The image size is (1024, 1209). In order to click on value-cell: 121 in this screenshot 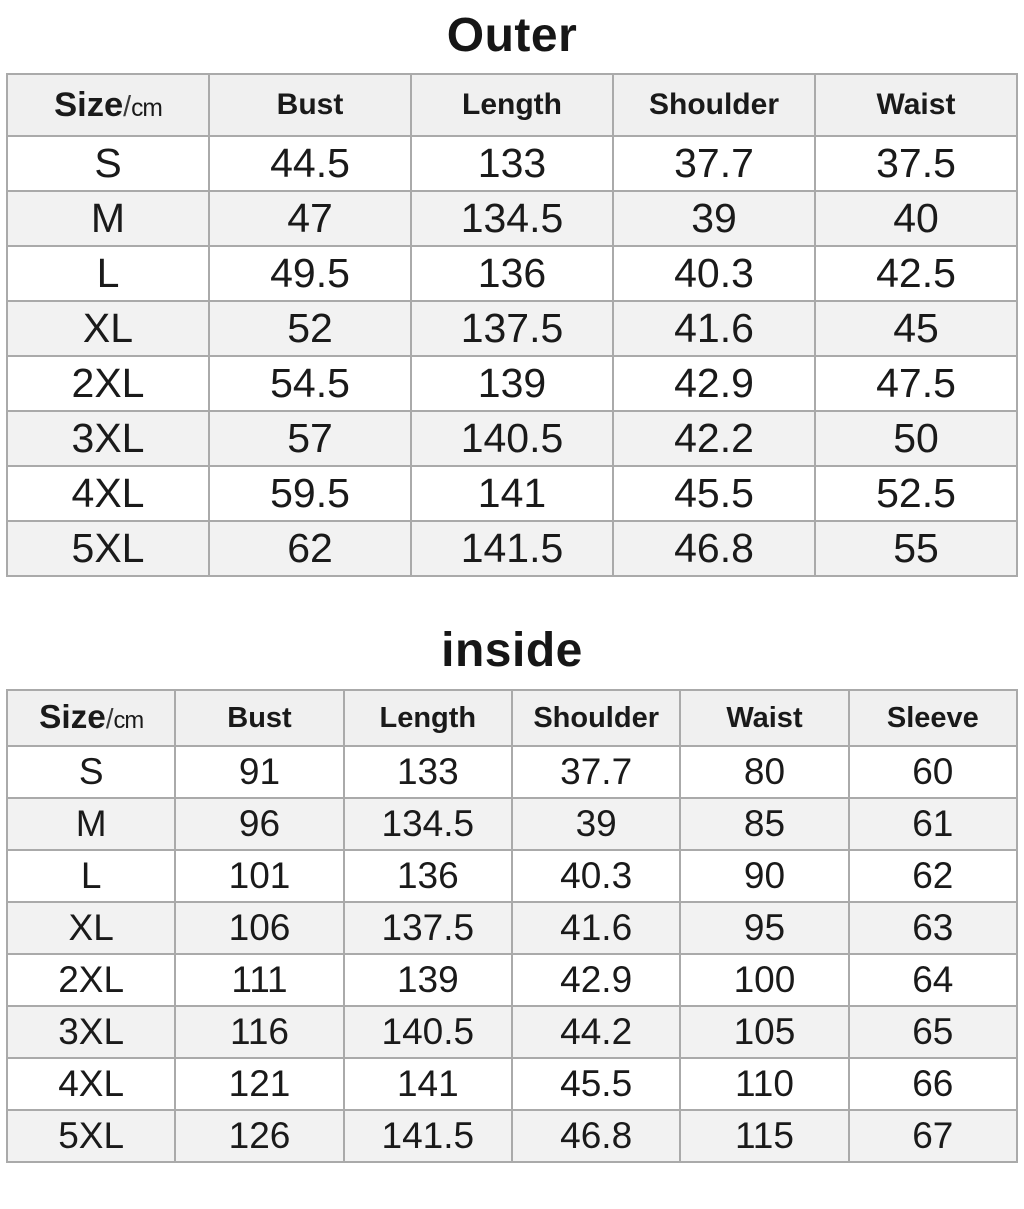, I will do `click(259, 1084)`.